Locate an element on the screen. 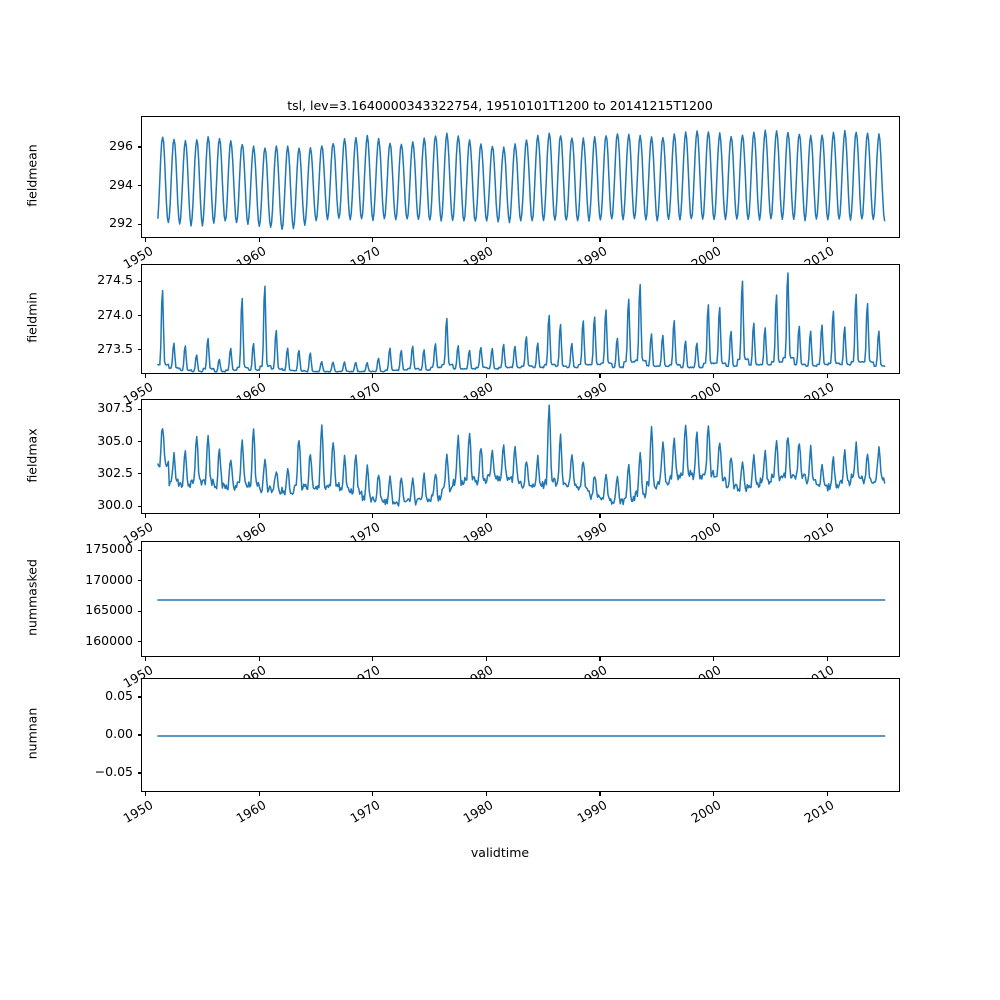  subplot-nummasked is located at coordinates (520, 599).